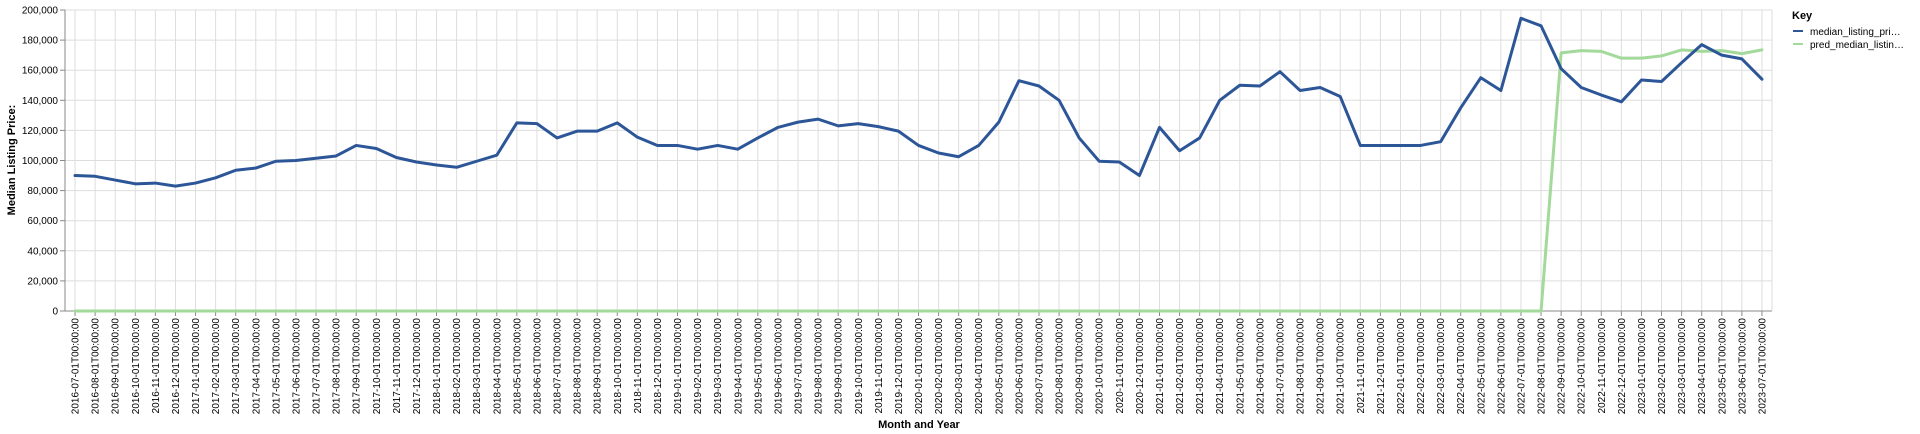 The height and width of the screenshot is (434, 1920). Describe the element at coordinates (839, 366) in the screenshot. I see `x-tick-label: 2019-09-01T00:00:00` at that location.